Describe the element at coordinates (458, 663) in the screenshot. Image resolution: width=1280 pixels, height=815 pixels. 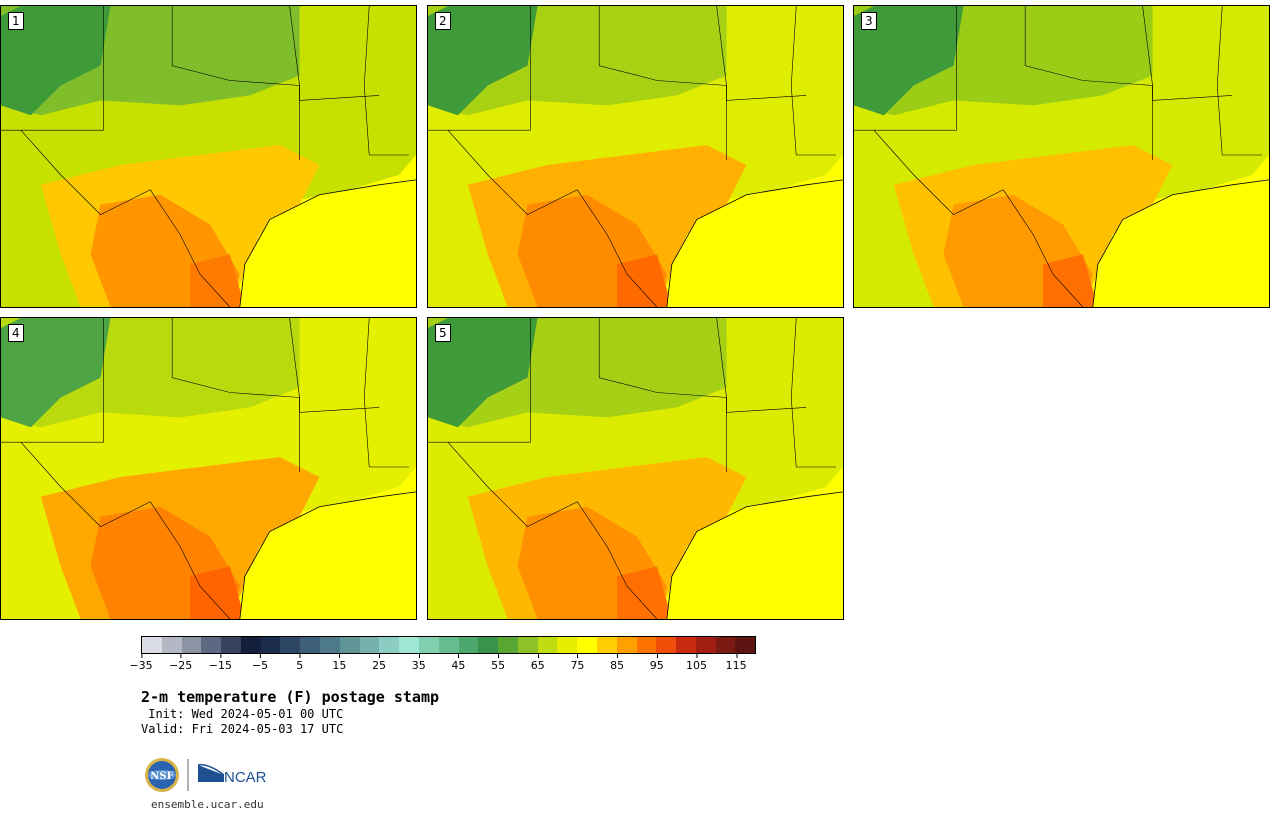
I see `colorbar-tick-label: 45` at that location.